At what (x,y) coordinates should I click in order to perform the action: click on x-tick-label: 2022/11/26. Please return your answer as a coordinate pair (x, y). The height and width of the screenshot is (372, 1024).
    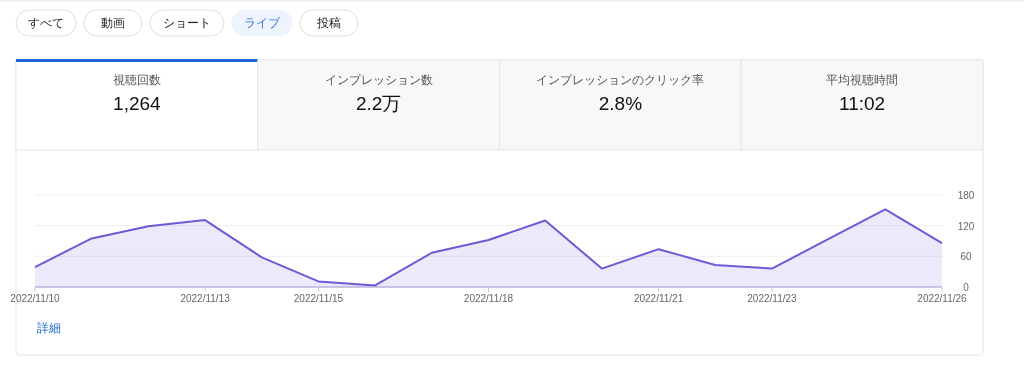
    Looking at the image, I should click on (942, 298).